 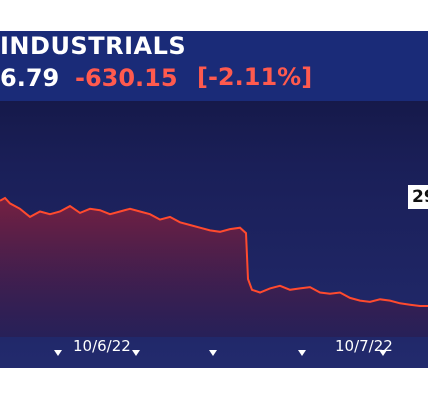 I want to click on last-value: 6.79, so click(x=30, y=78).